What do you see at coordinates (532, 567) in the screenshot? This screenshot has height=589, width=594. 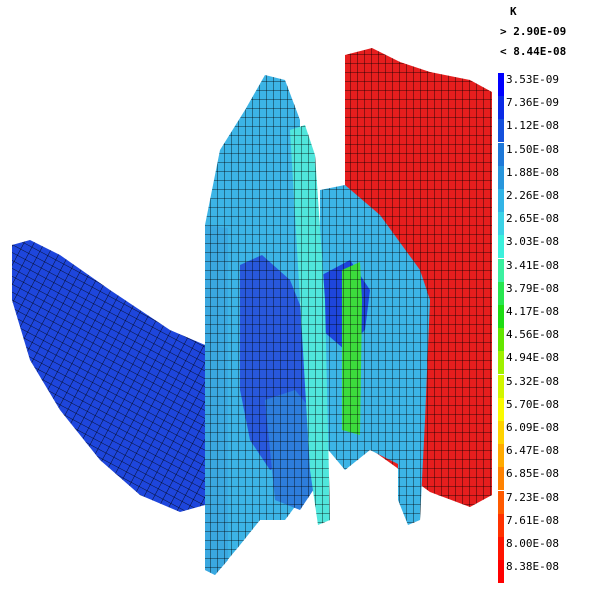 I see `legend-value-label: 8.38E-08` at bounding box center [532, 567].